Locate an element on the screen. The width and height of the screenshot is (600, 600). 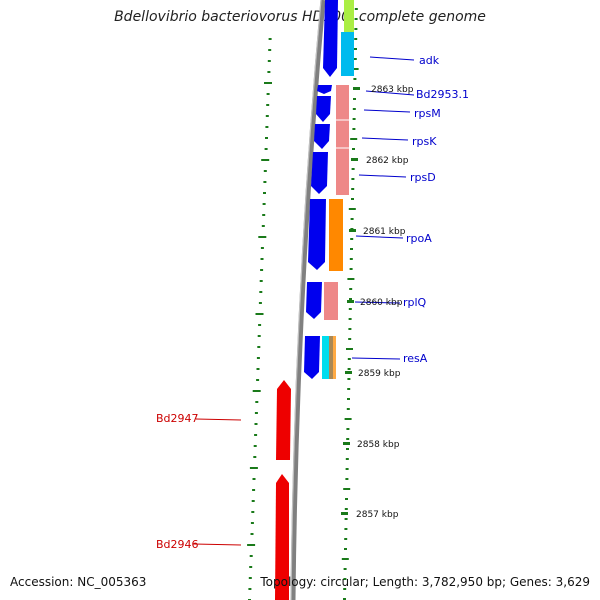
cog-adk-top is located at coordinates (349, 16).